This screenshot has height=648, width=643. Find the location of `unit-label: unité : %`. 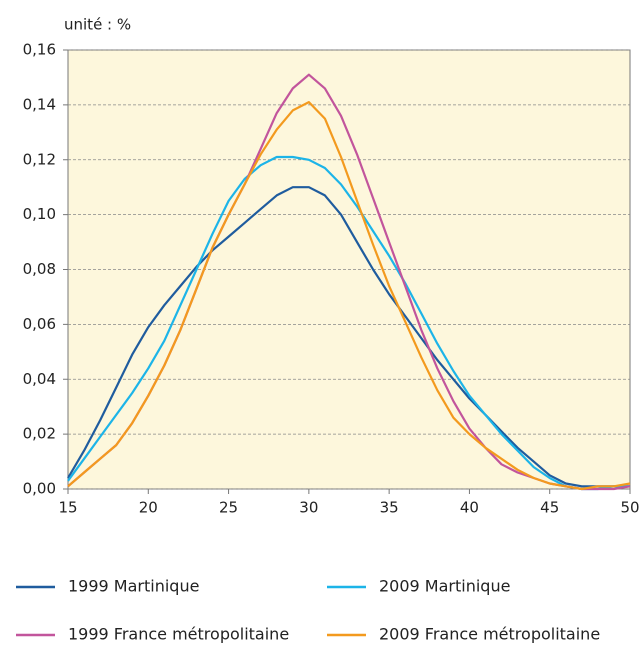

unit-label: unité : % is located at coordinates (97, 25).